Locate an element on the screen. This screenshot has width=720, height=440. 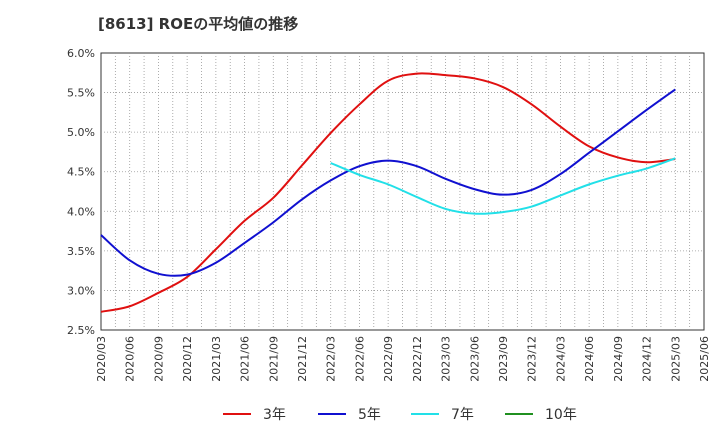
y-tick-label: 4.5% is located at coordinates (81, 172).